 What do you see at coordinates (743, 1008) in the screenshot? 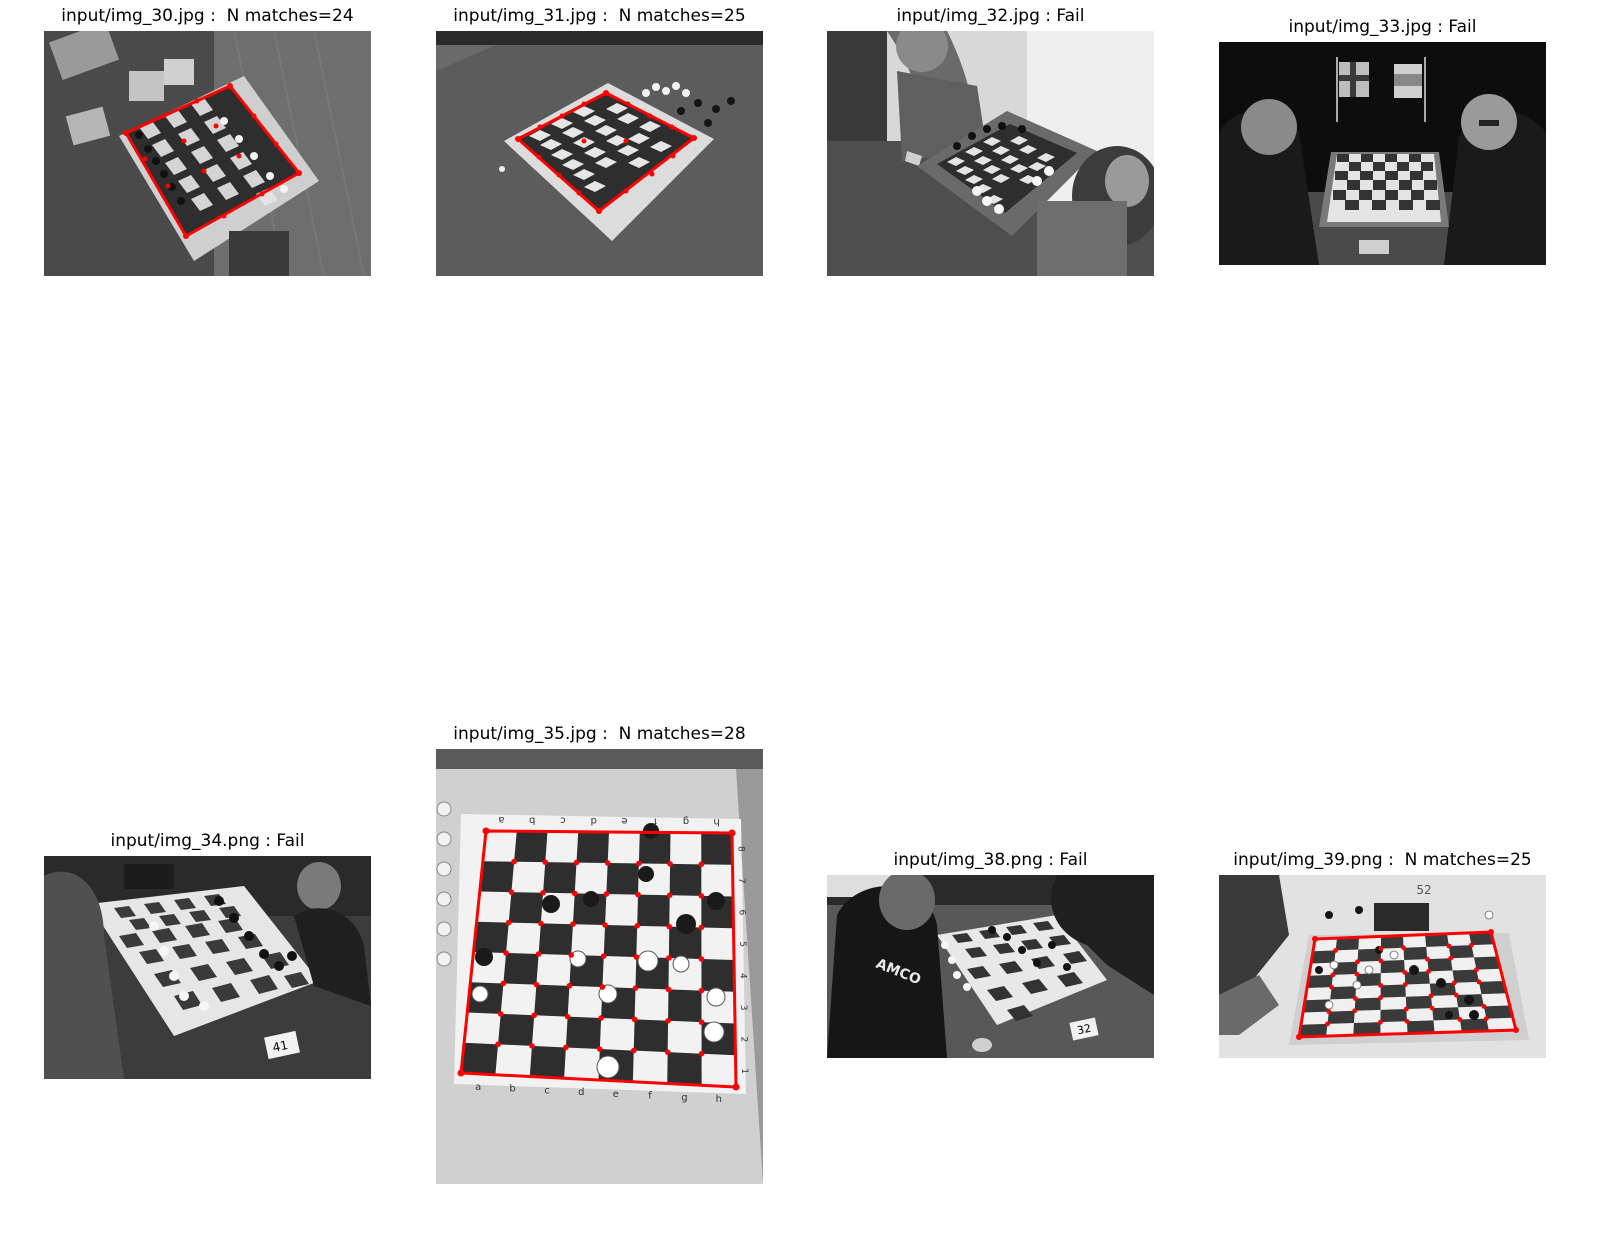
I see `board-rank-label: 3` at bounding box center [743, 1008].